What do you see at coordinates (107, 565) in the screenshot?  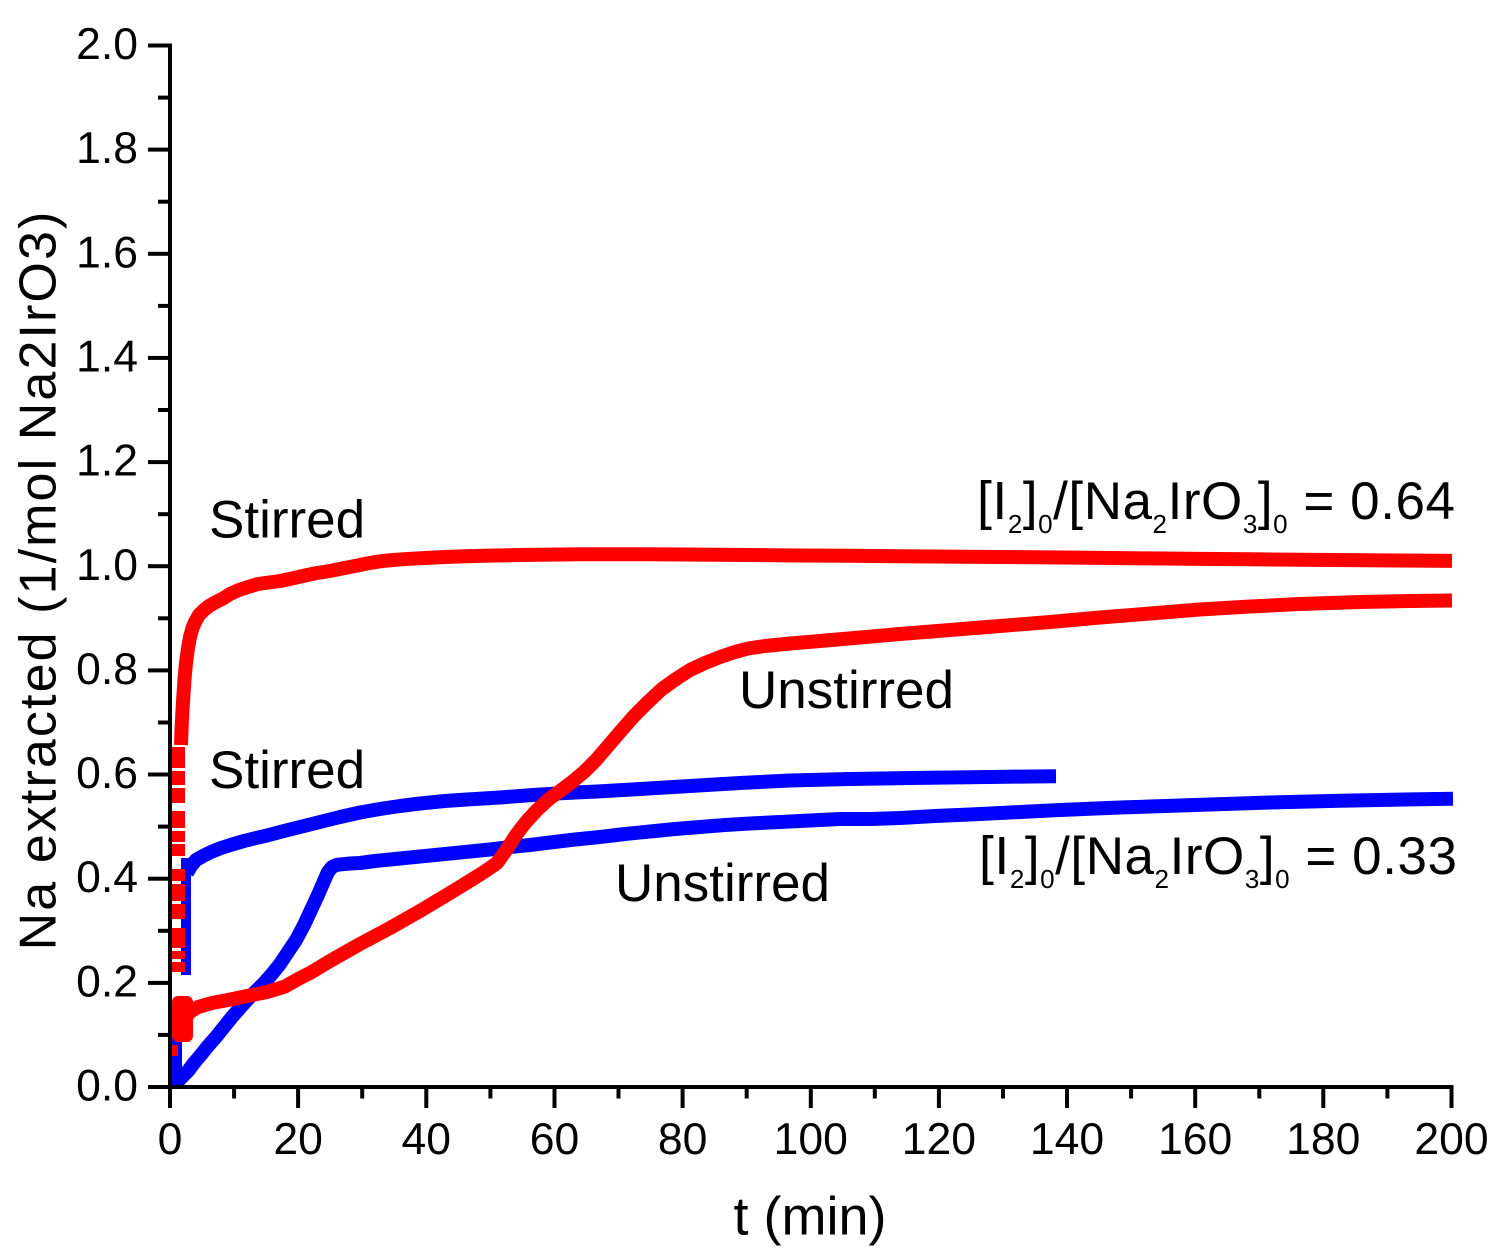 I see `svg-text: 1.0` at bounding box center [107, 565].